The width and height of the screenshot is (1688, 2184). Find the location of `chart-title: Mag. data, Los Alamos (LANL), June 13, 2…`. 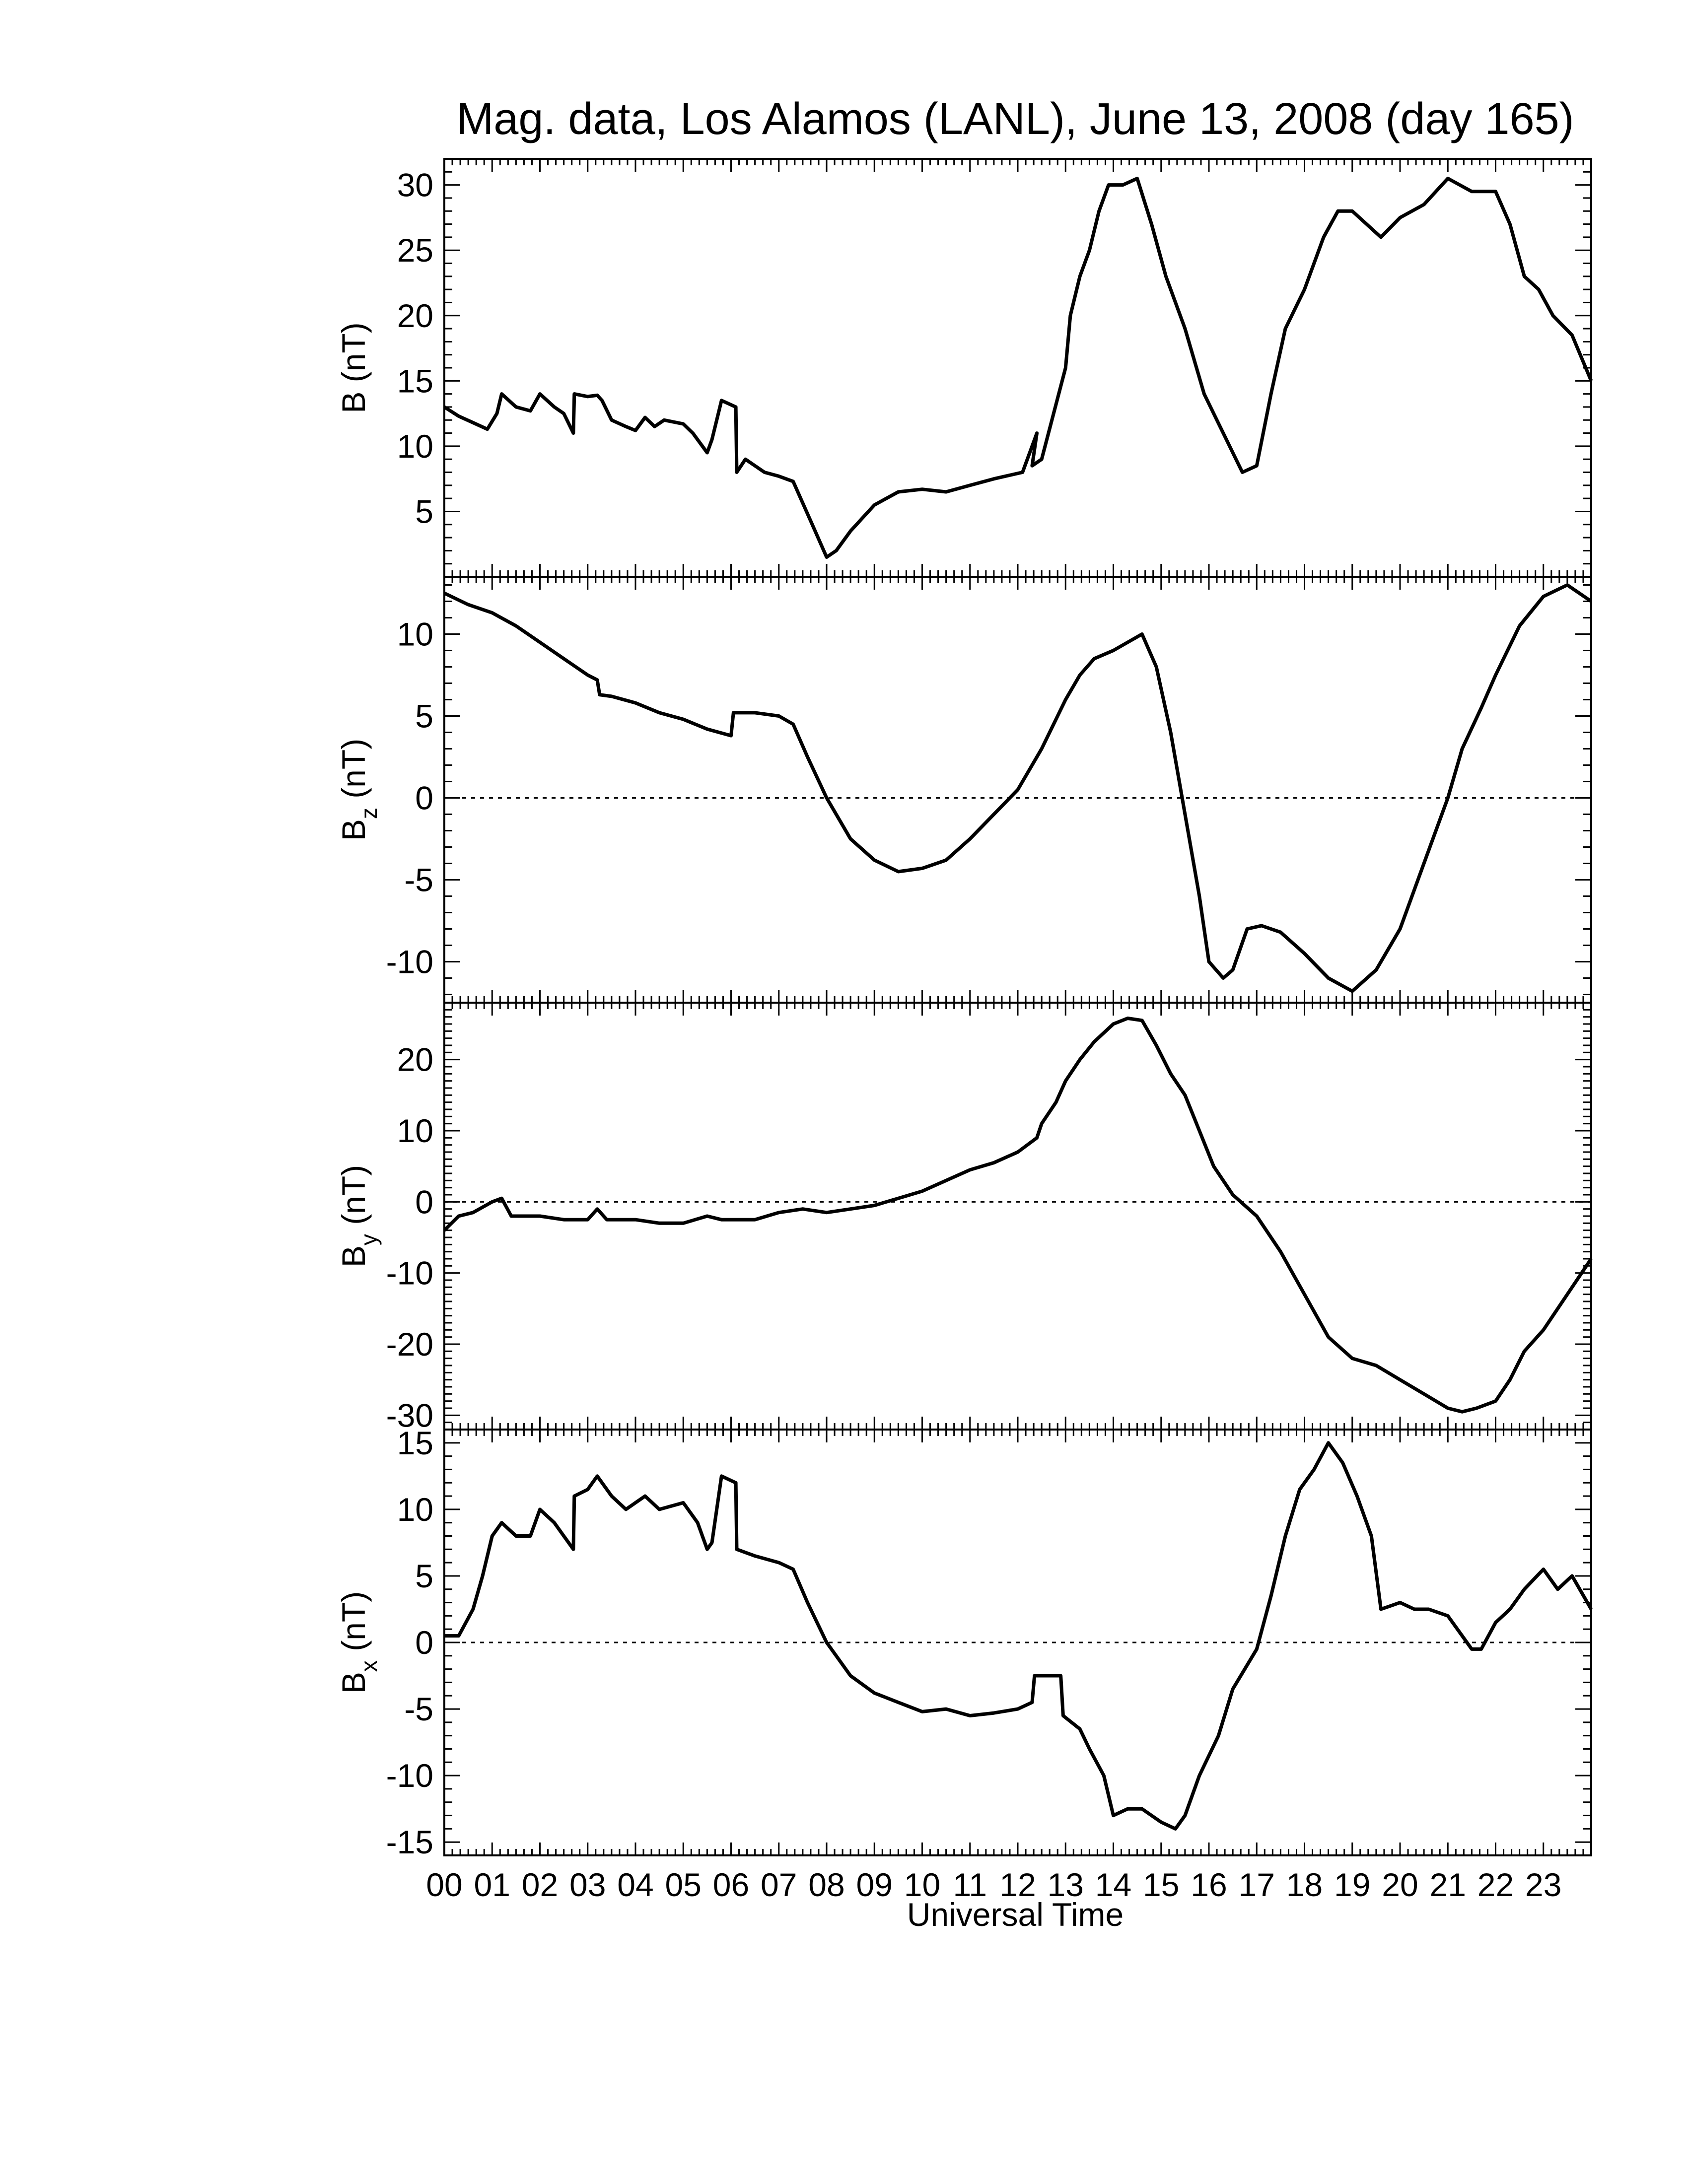

chart-title: Mag. data, Los Alamos (LANL), June 13, 2… is located at coordinates (1015, 119).